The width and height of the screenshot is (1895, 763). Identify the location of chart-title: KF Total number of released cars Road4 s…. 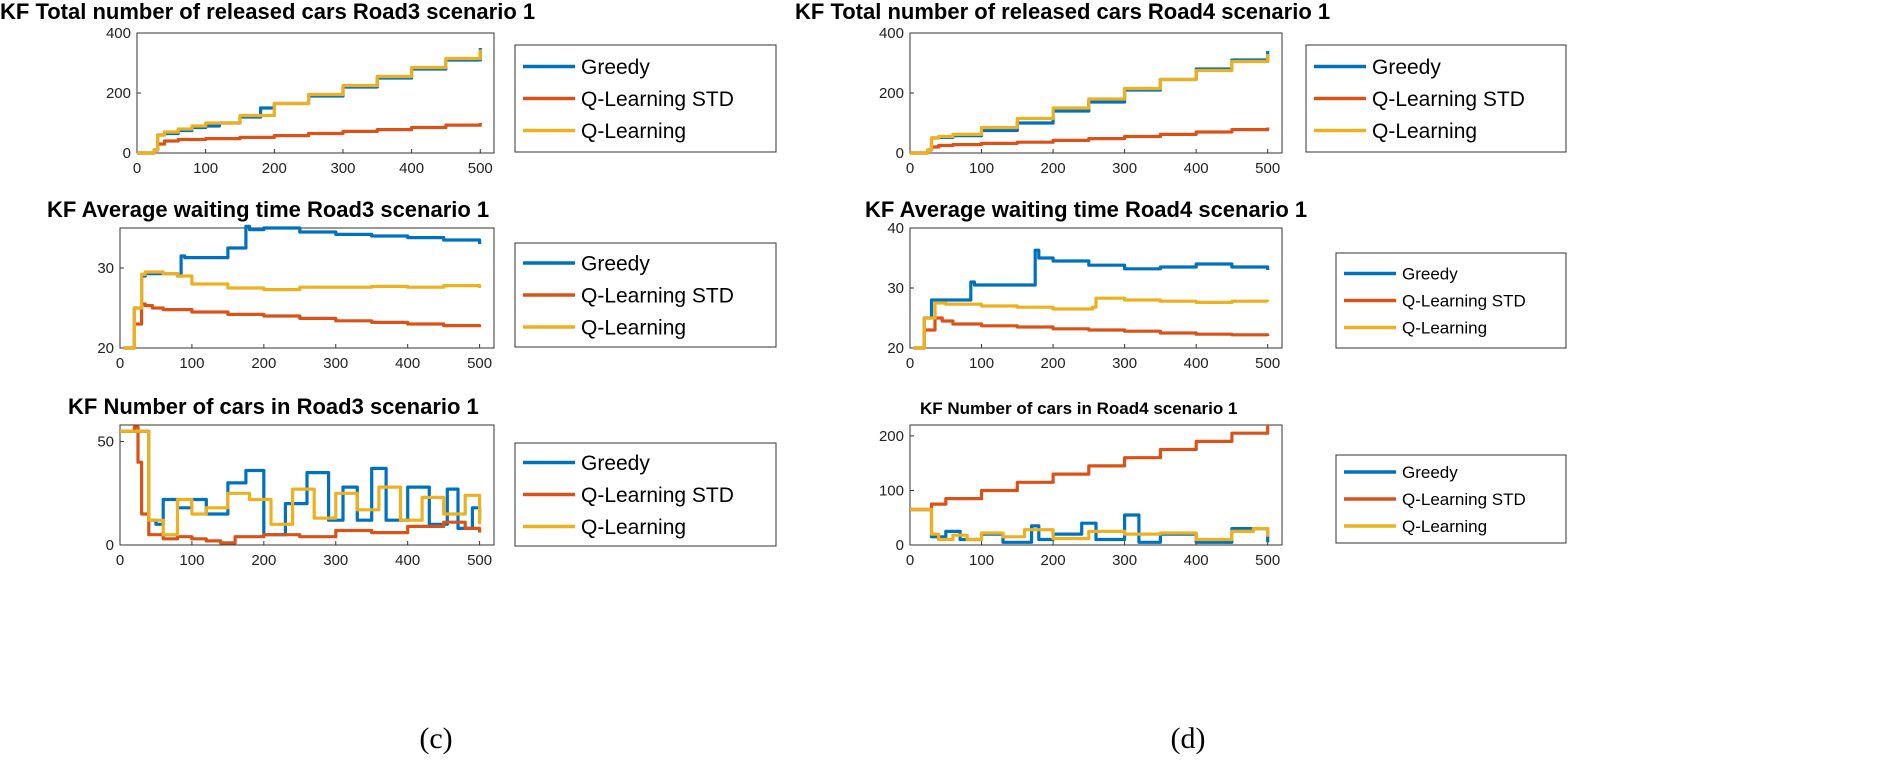
(1062, 12).